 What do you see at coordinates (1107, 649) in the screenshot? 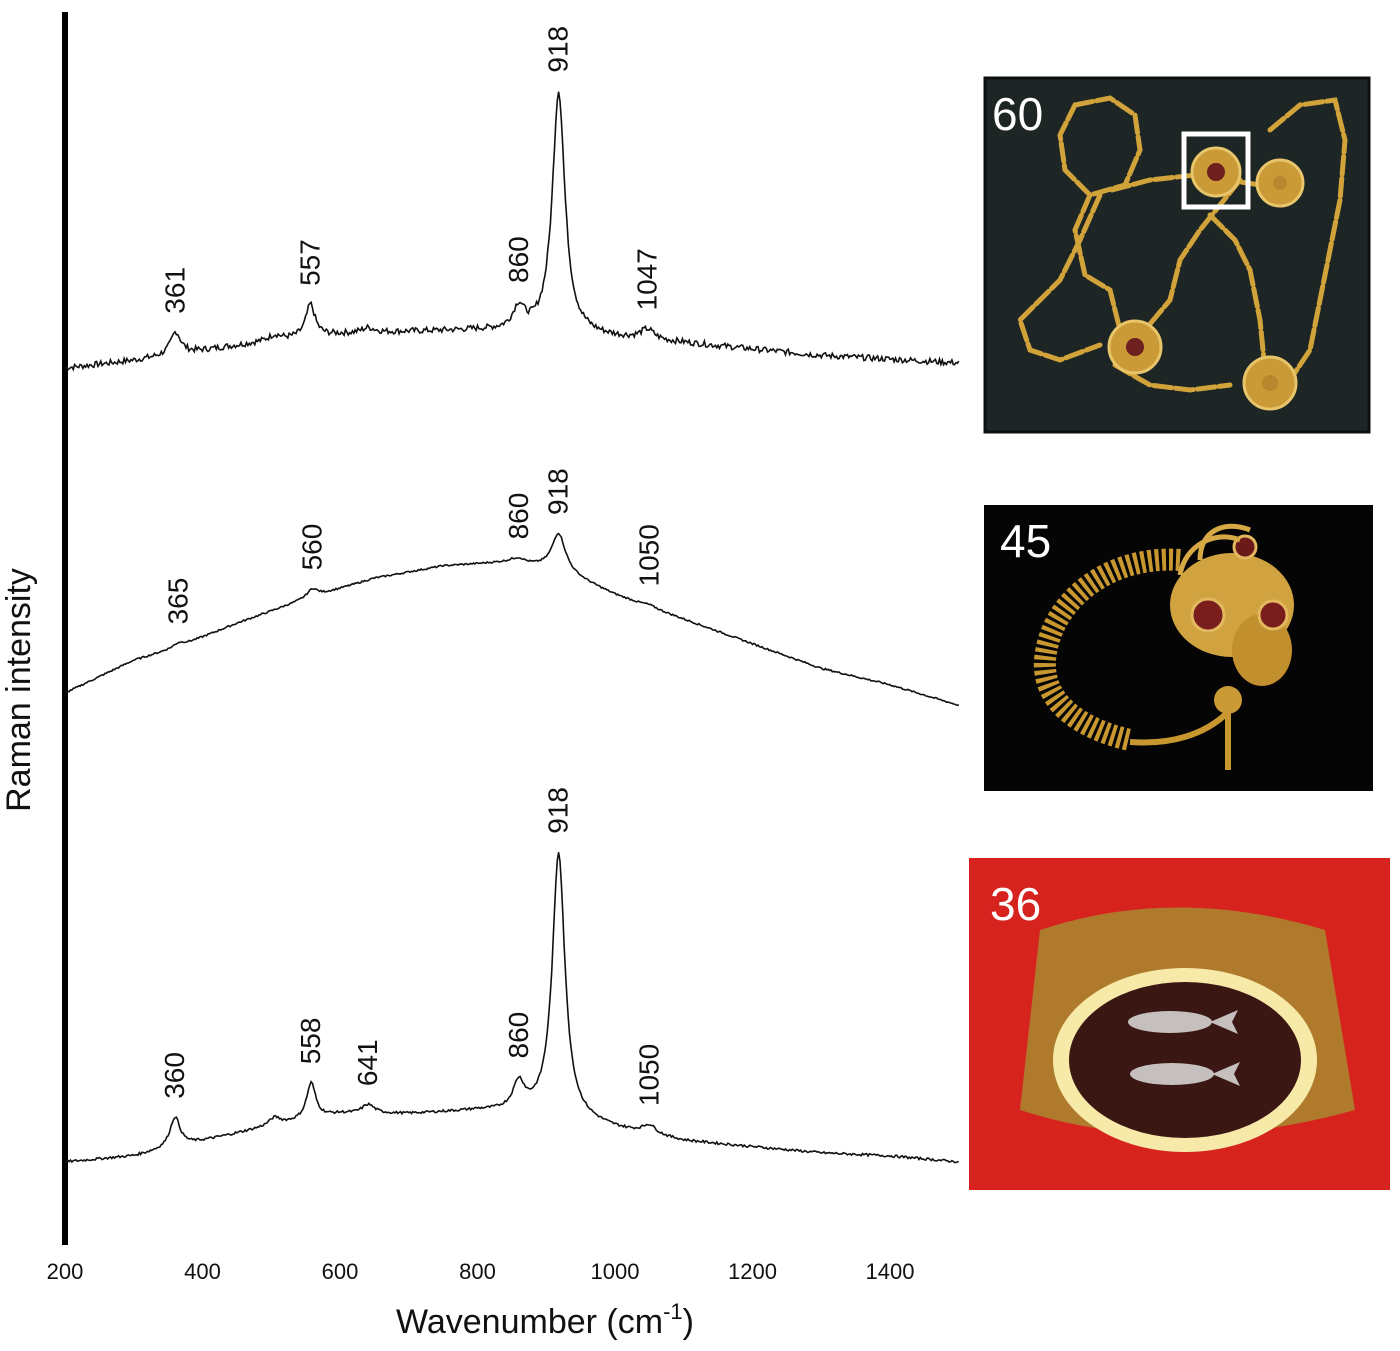
I see `earring-hoop` at bounding box center [1107, 649].